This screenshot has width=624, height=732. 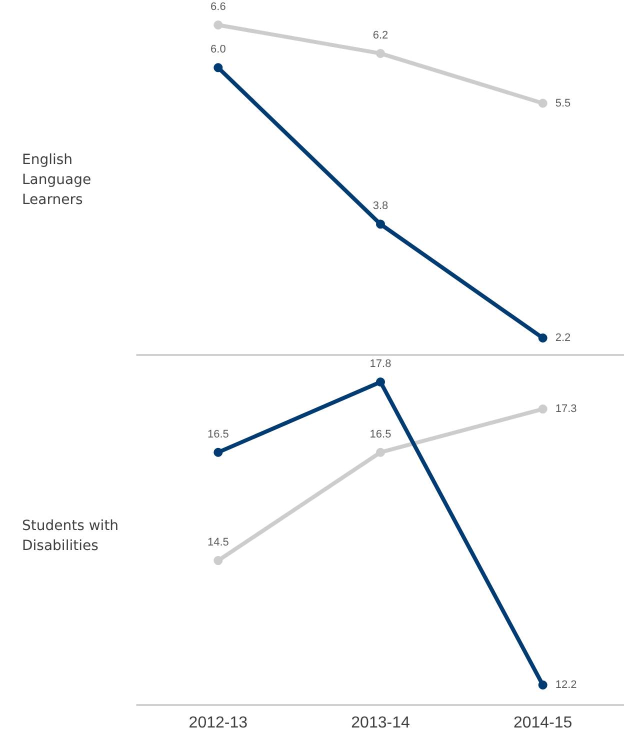 I want to click on data-label: 6.0, so click(x=218, y=50).